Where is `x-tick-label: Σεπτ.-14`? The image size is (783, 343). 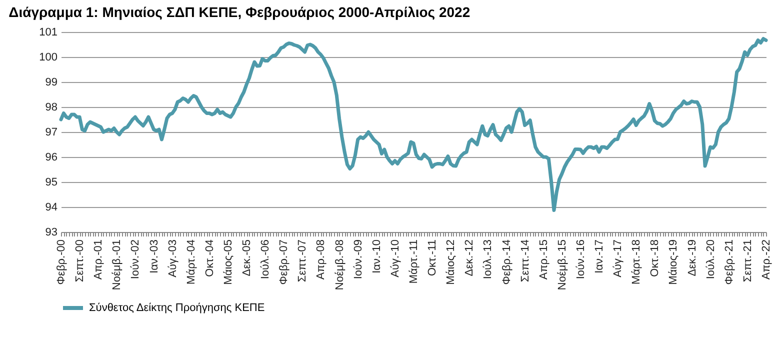
x-tick-label: Σεπτ.-14 is located at coordinates (525, 261).